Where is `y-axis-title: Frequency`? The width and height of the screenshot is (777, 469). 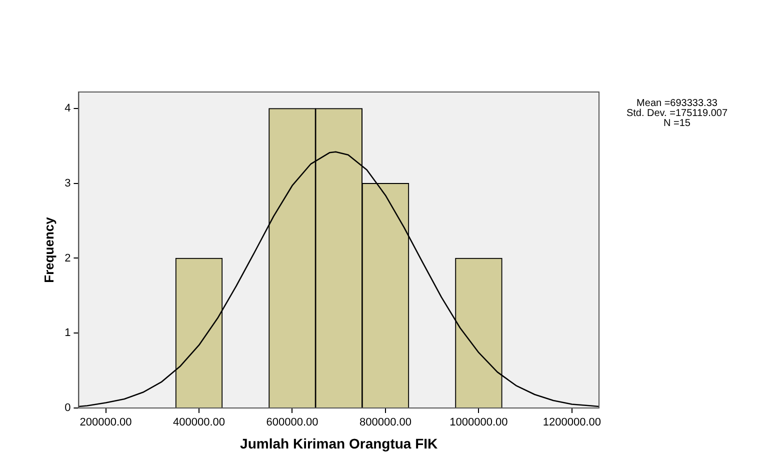
y-axis-title: Frequency is located at coordinates (48, 249).